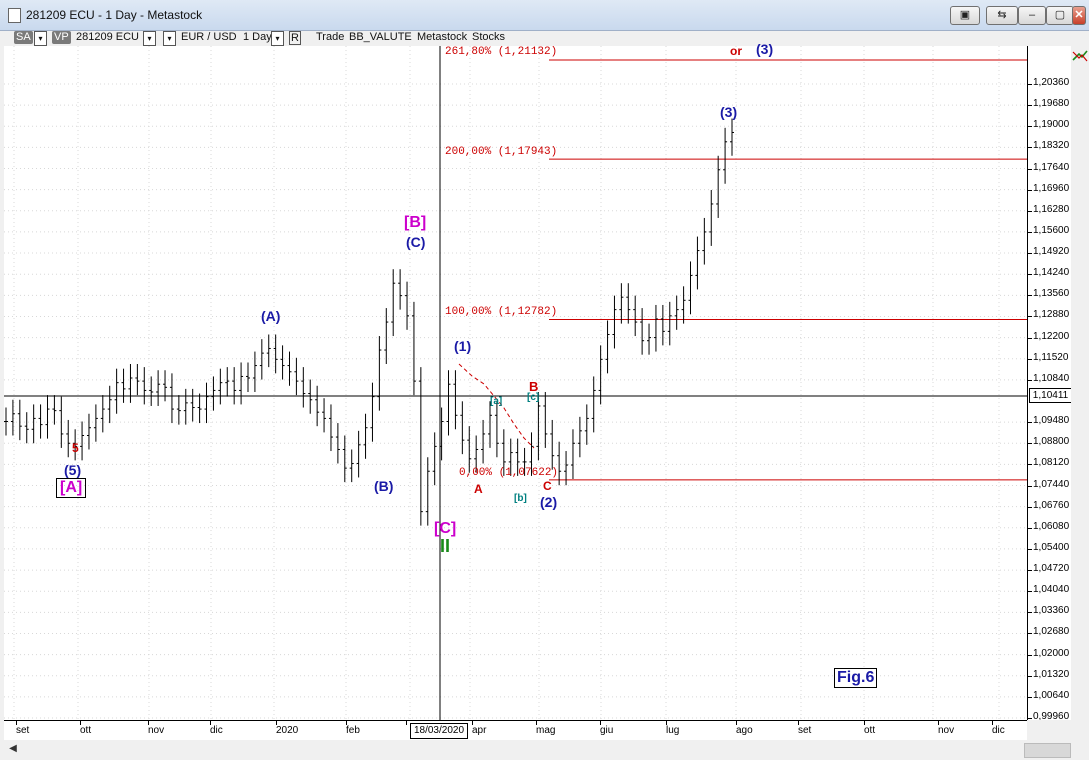 The height and width of the screenshot is (760, 1089). I want to click on scroll-thumb, so click(1047, 750).